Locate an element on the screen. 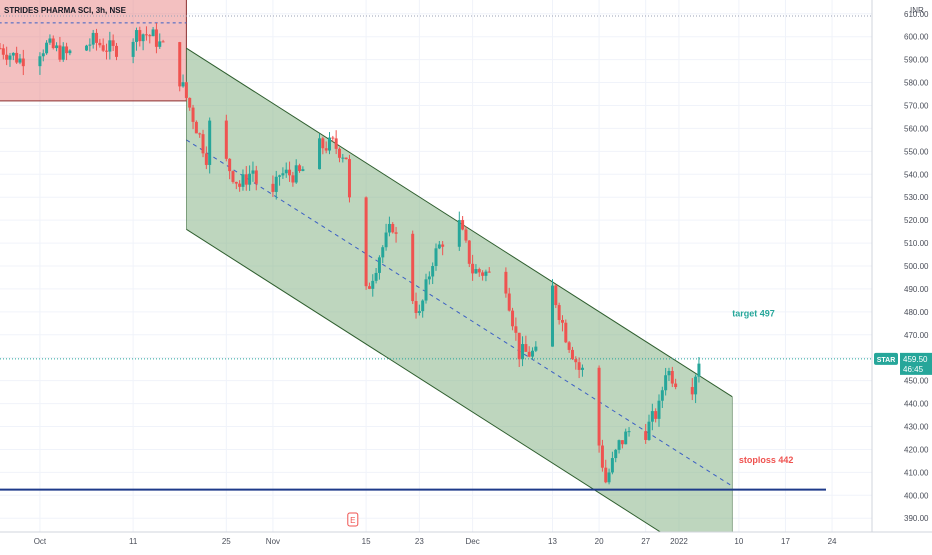 This screenshot has width=932, height=555. price-tick-label: 530.00 is located at coordinates (916, 197).